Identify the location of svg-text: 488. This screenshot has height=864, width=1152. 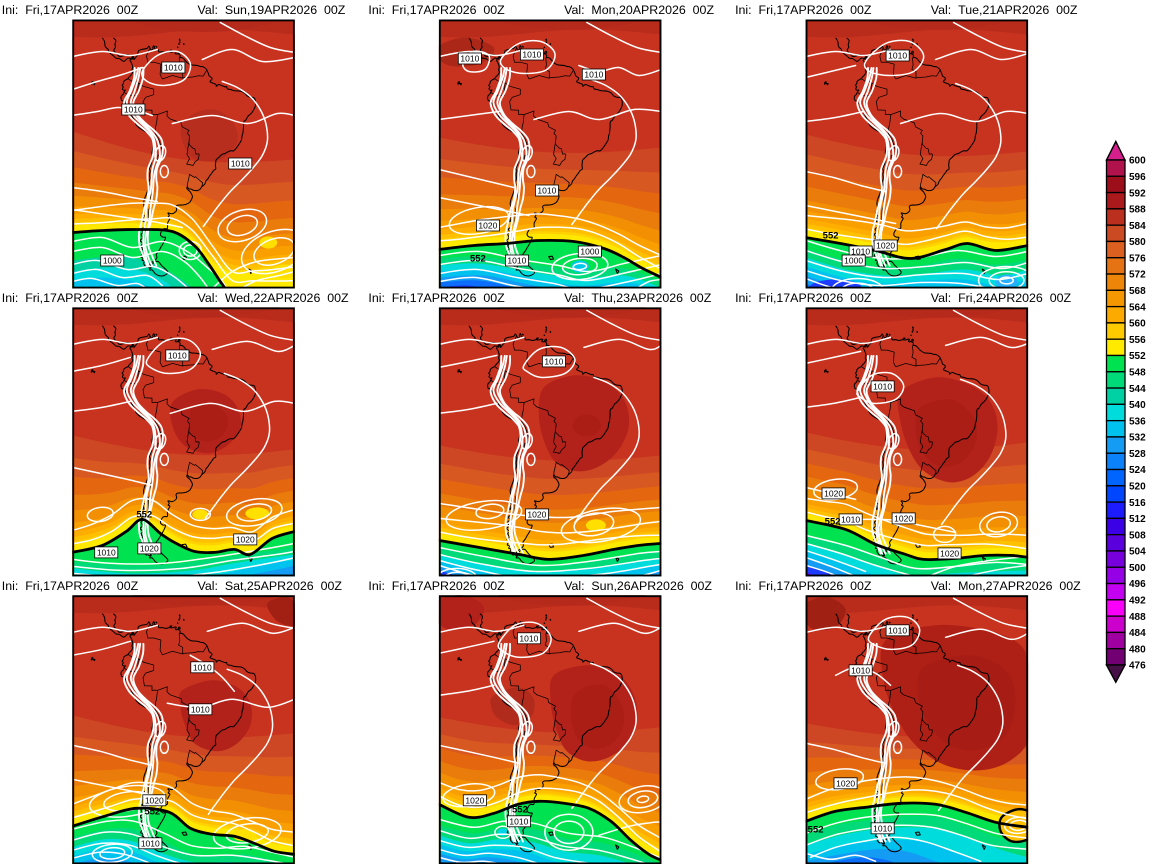
(1137, 617).